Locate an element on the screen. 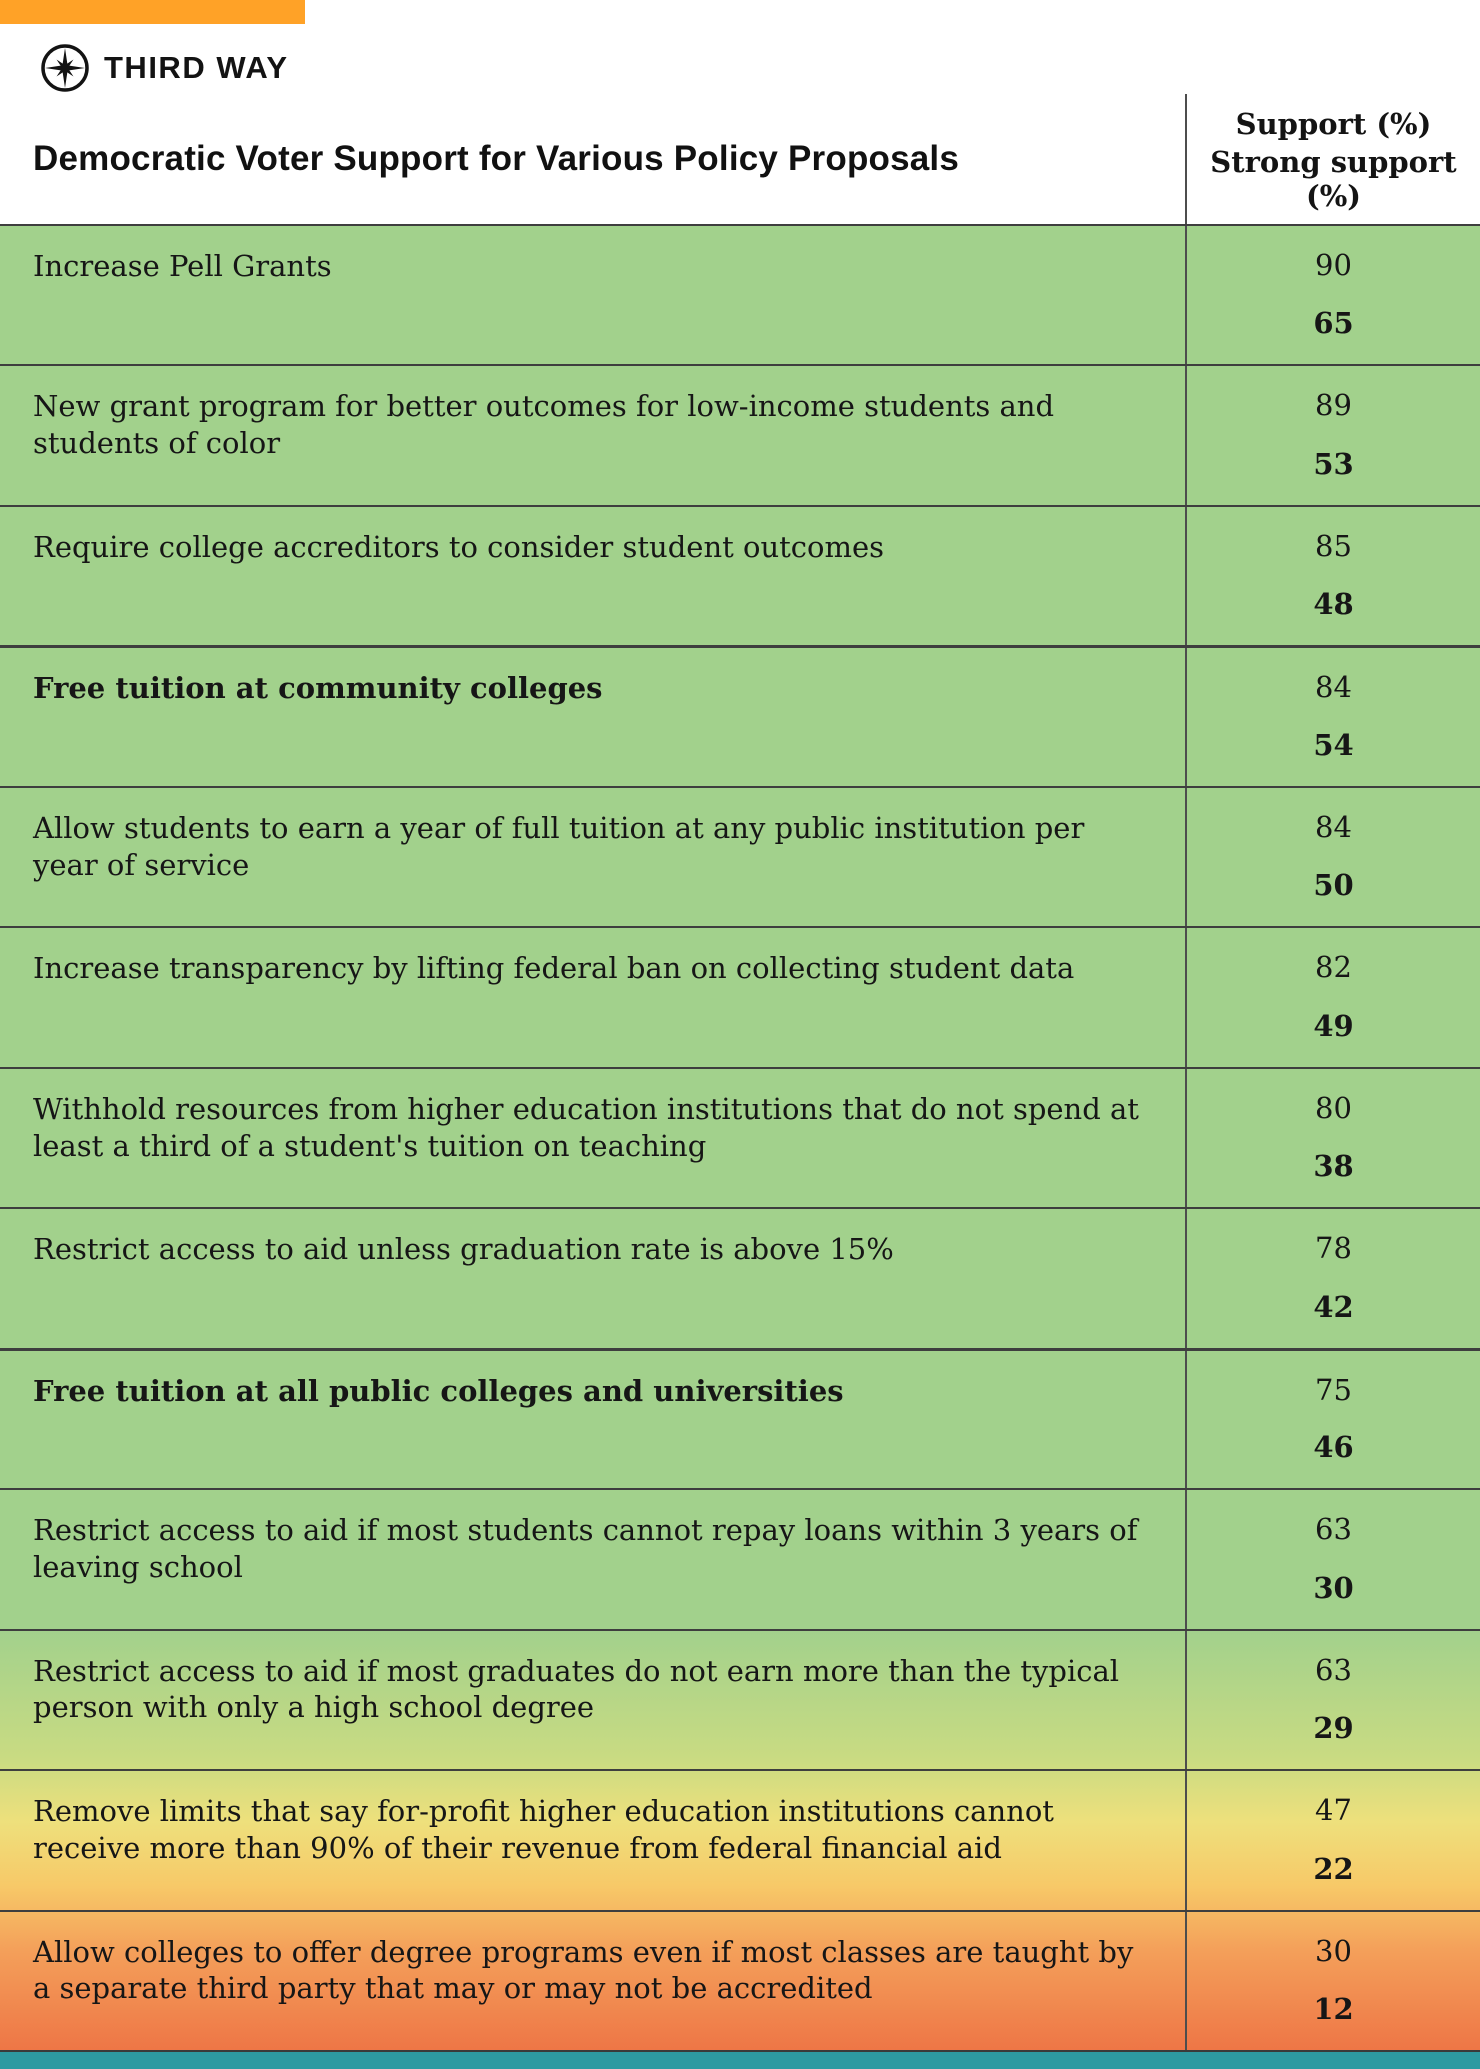 The width and height of the screenshot is (1480, 2069). value-cell: 85 48 is located at coordinates (1332, 576).